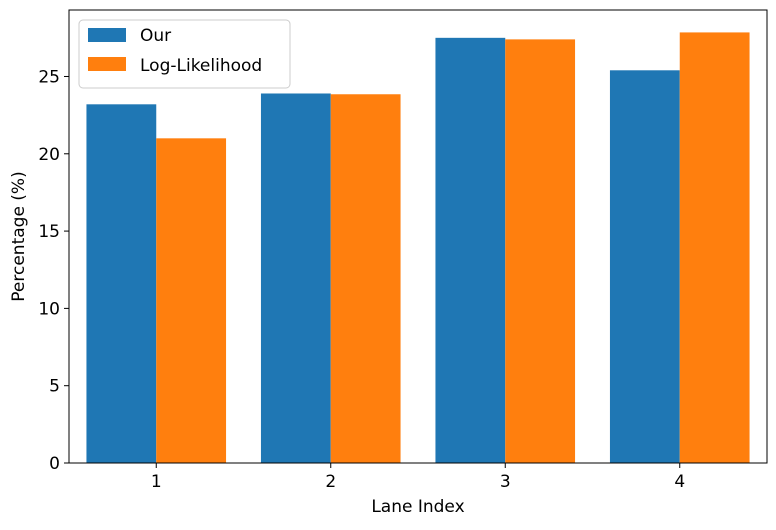 Image resolution: width=776 pixels, height=530 pixels. I want to click on x-axis-label: Lane Index, so click(417, 507).